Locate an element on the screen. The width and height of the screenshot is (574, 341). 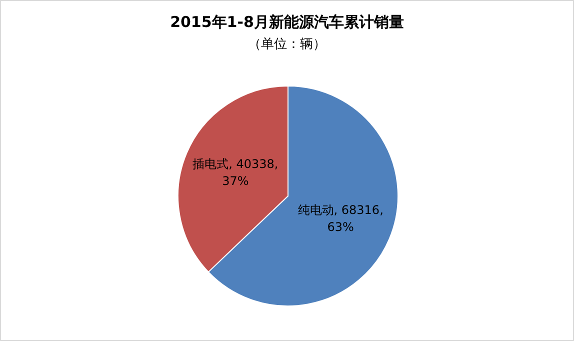
chart-title: 2015年1-8月新能源汽车累计销量 is located at coordinates (287, 22).